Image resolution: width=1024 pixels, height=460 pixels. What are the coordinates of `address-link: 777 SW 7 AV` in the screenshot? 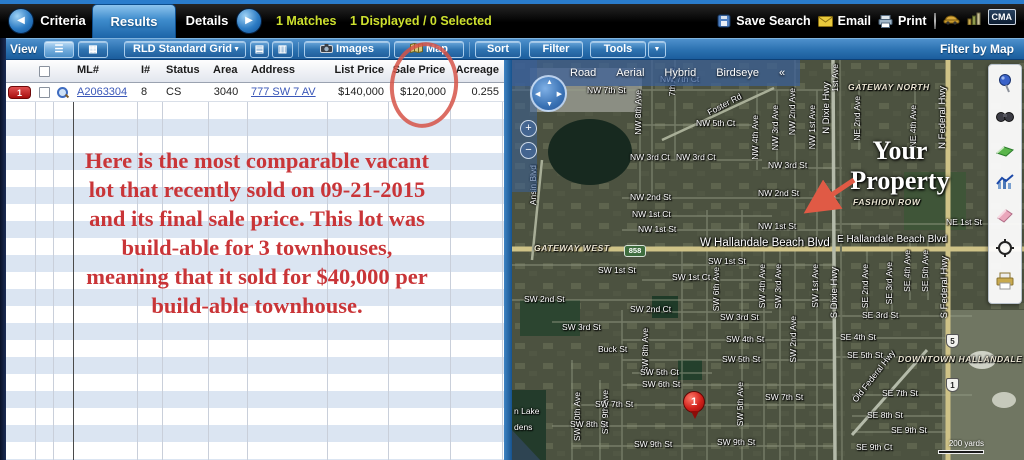 It's located at (283, 92).